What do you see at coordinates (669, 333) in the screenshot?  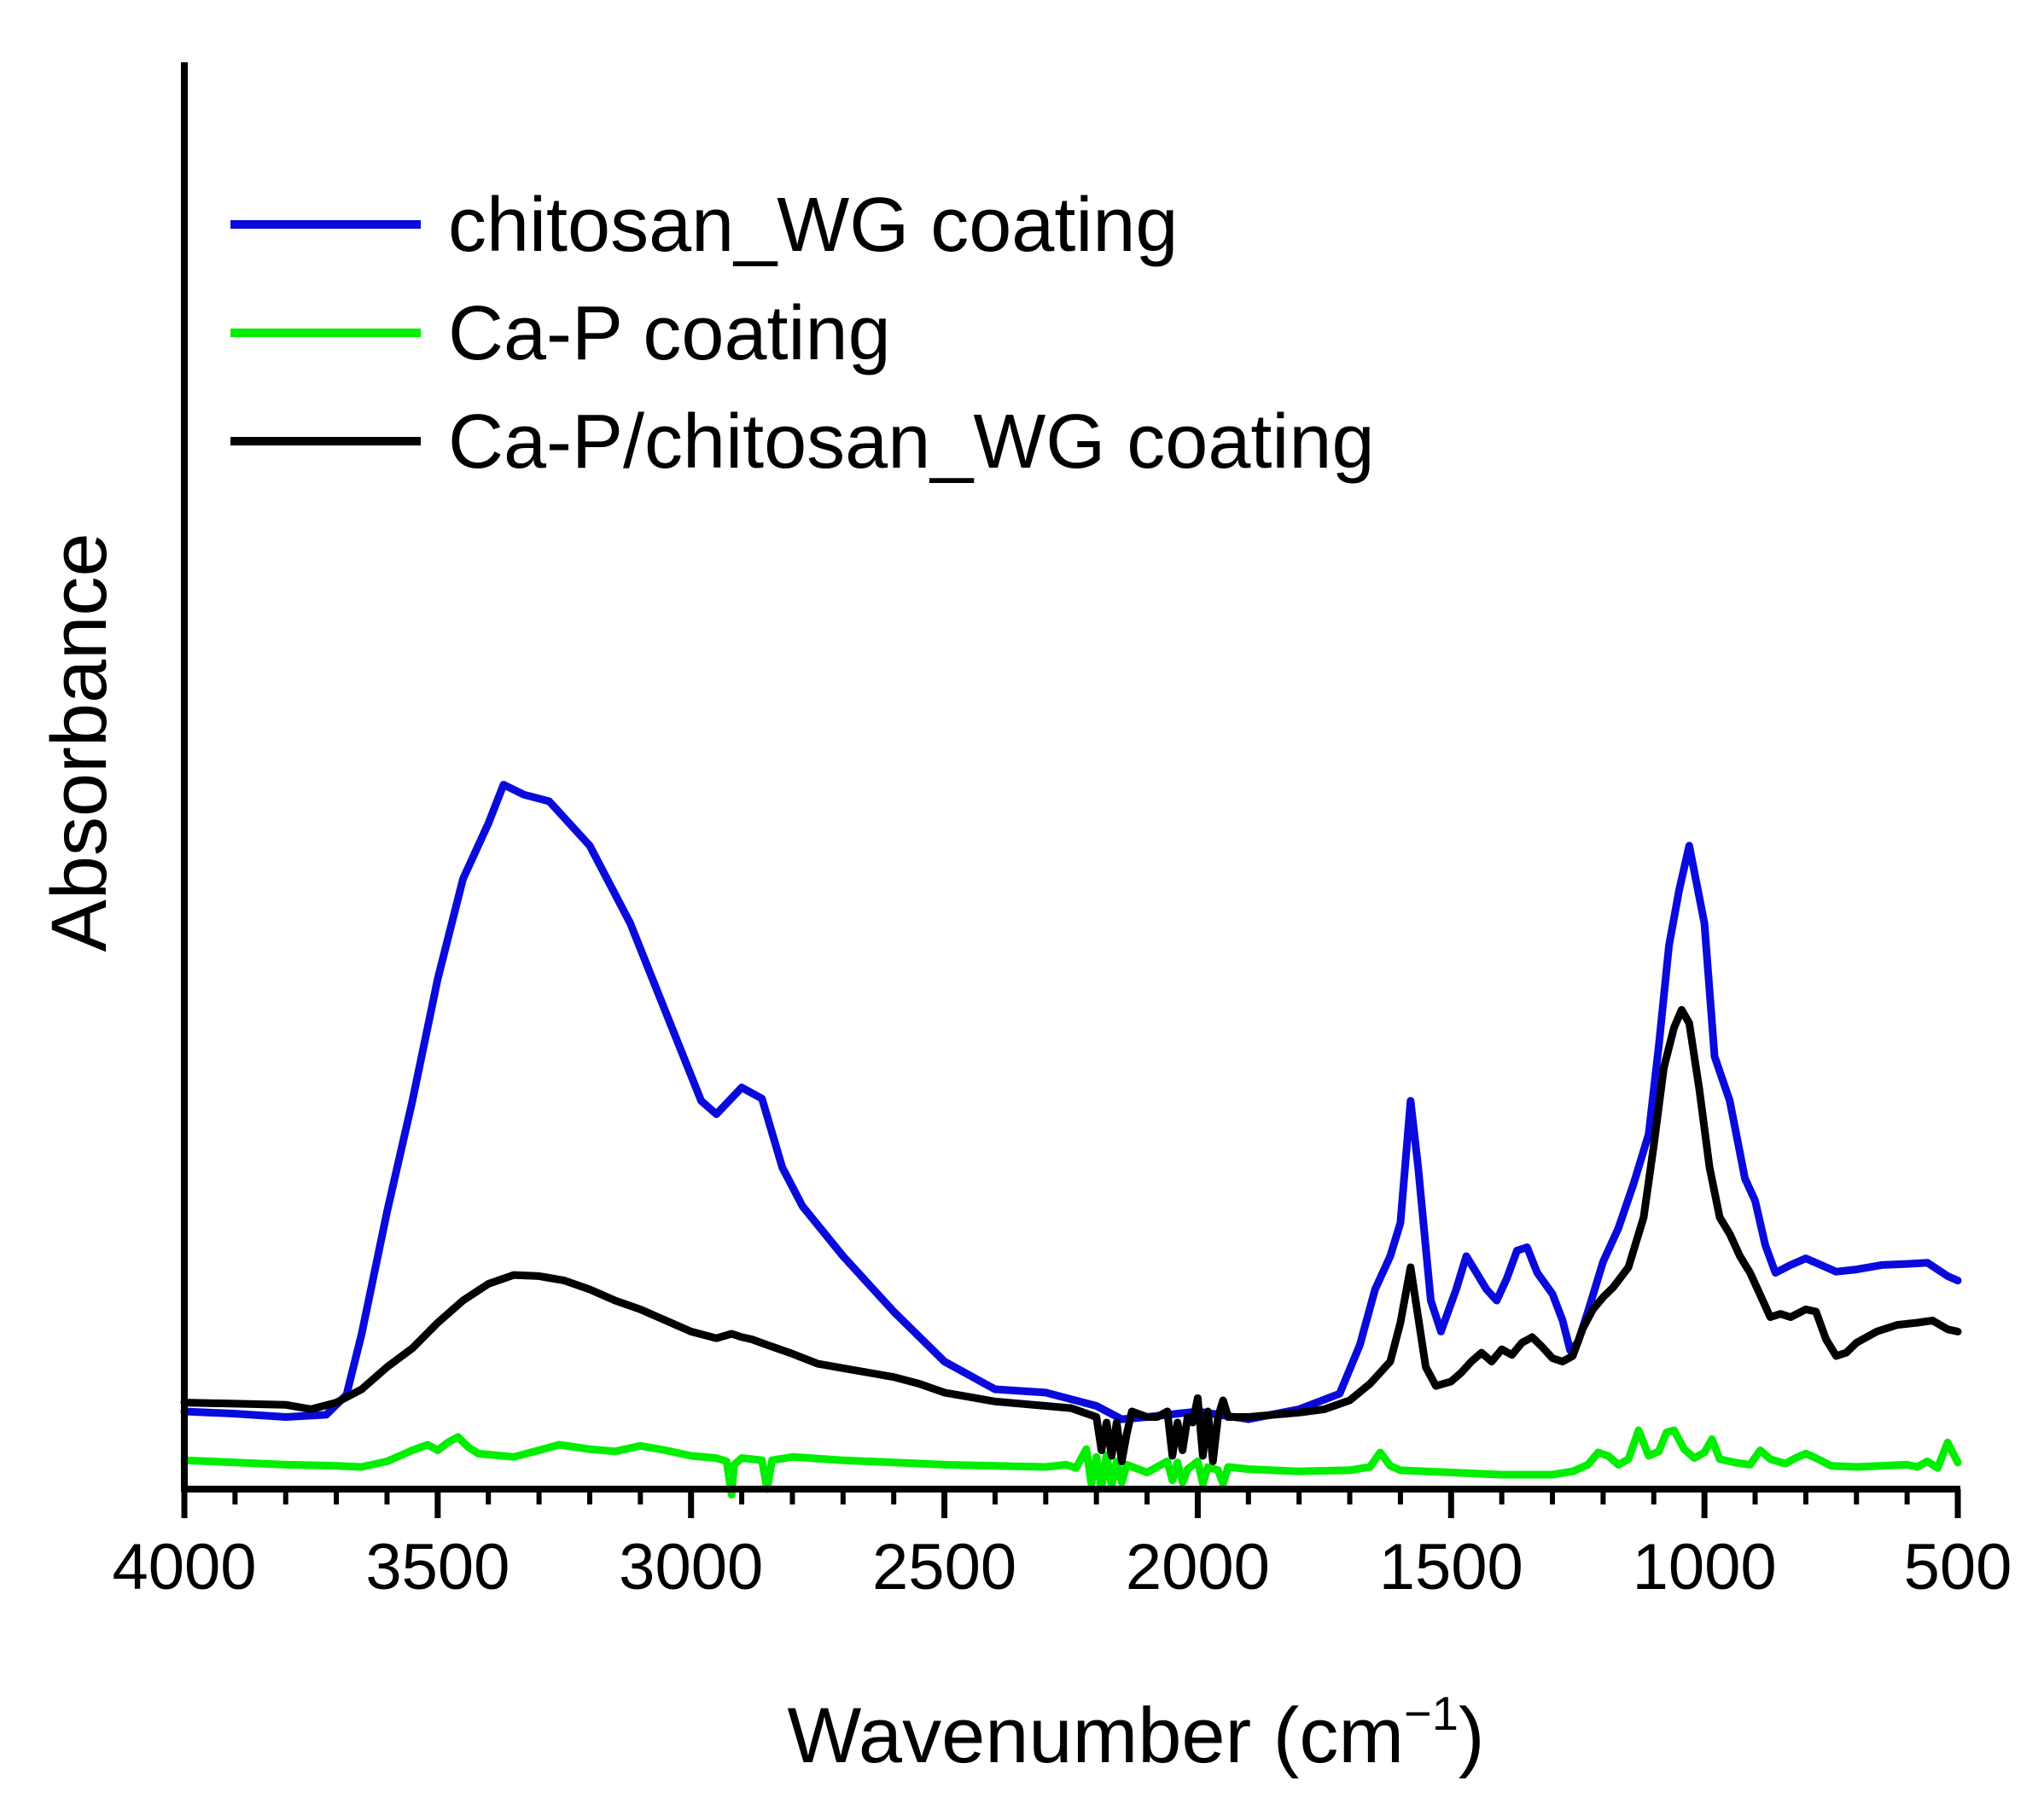 I see `legend-label: Ca-P coating` at bounding box center [669, 333].